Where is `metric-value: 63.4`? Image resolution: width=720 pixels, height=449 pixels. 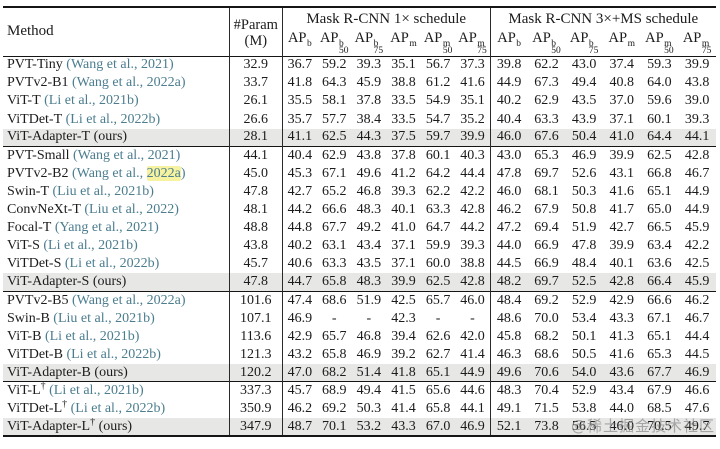 metric-value: 63.4 is located at coordinates (659, 246).